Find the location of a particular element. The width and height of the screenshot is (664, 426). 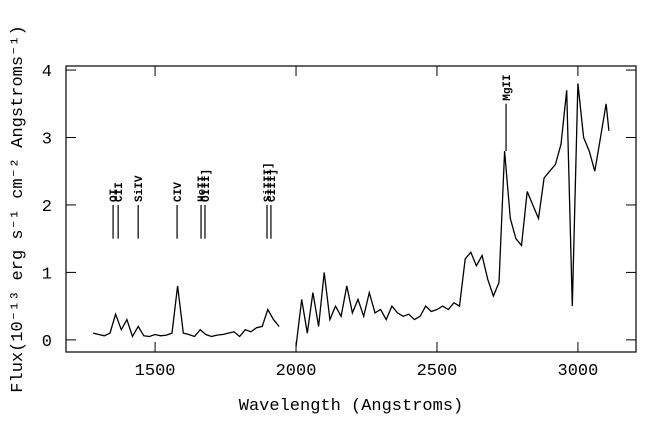

annotation-label: OI is located at coordinates (115, 195).